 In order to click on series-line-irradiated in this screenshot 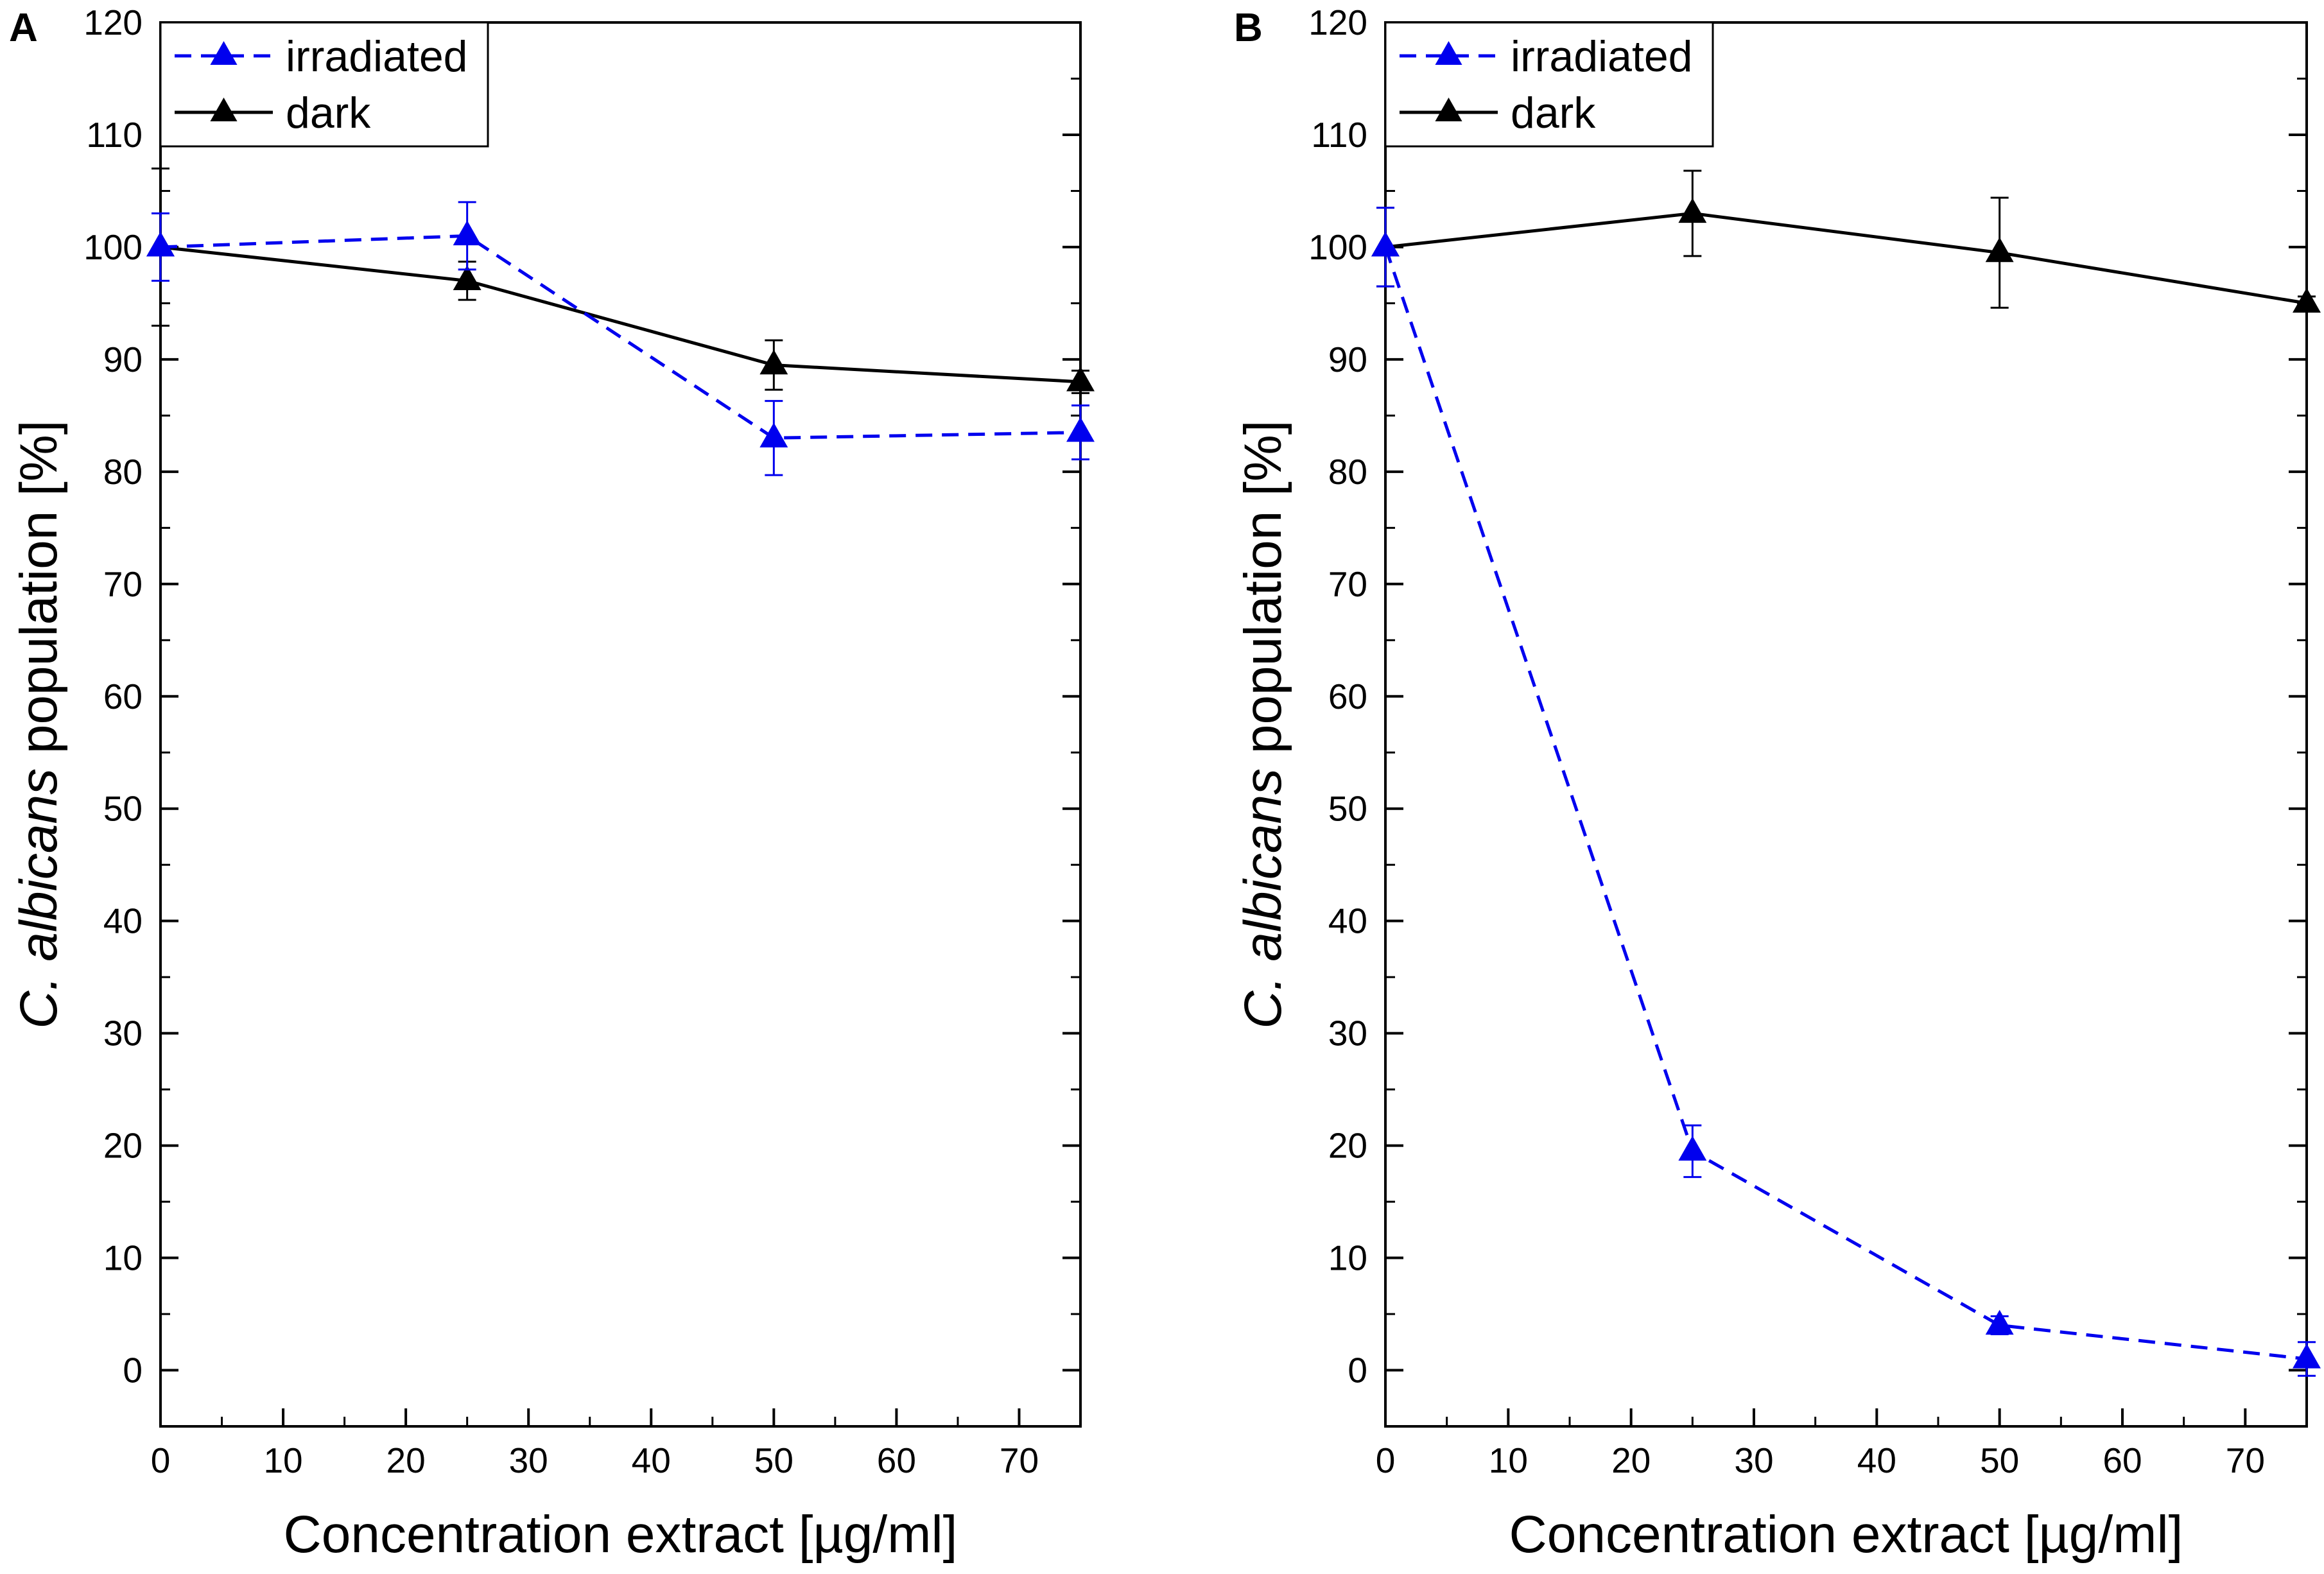, I will do `click(620, 337)`.